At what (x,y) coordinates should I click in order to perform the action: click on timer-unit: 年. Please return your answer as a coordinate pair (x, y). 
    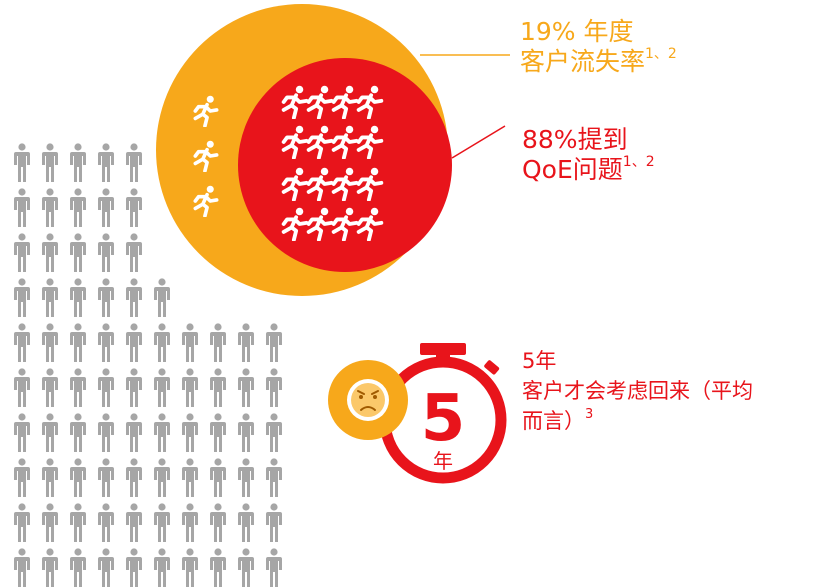
    Looking at the image, I should click on (443, 461).